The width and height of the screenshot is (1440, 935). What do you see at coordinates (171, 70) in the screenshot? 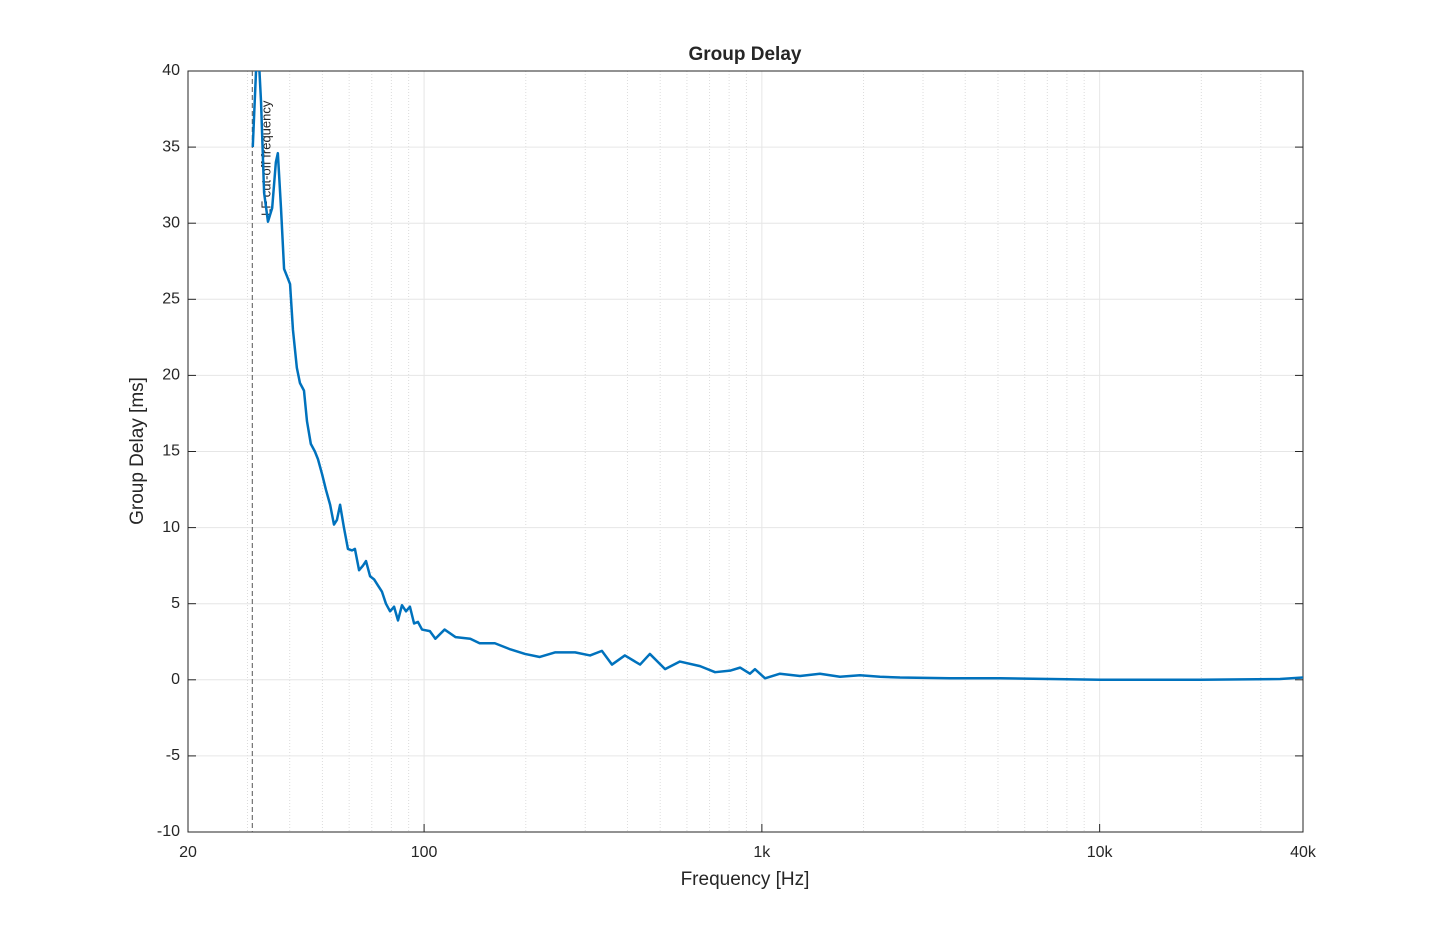
I see `y-tick-label: 40` at bounding box center [171, 70].